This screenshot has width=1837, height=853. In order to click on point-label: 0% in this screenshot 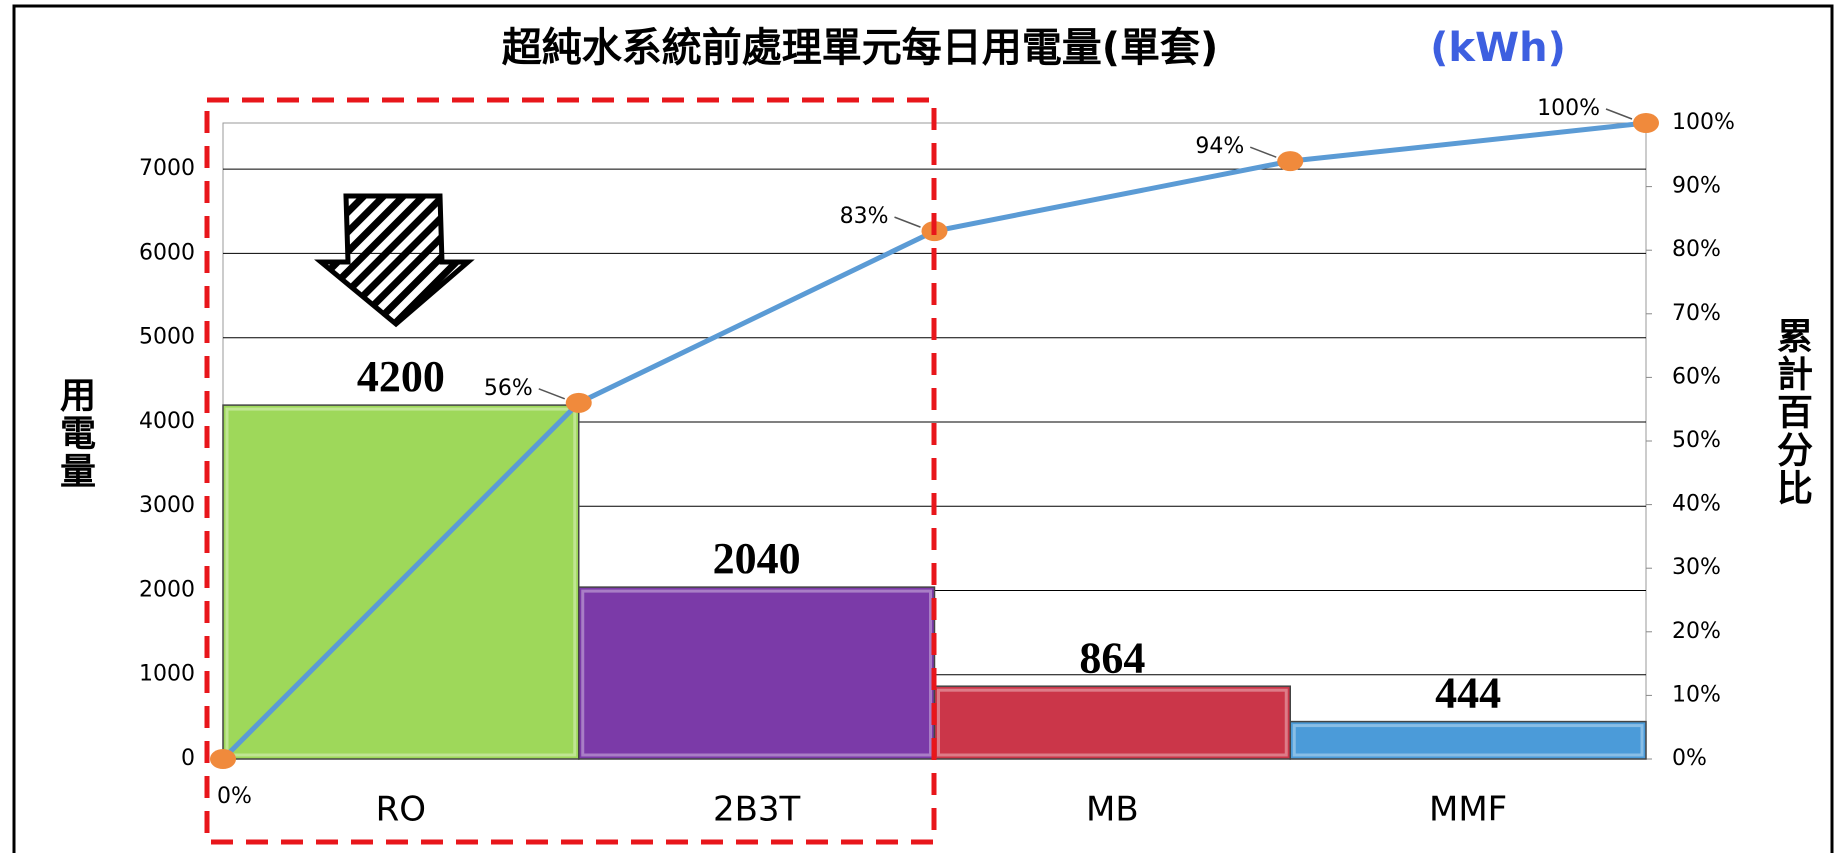, I will do `click(234, 796)`.